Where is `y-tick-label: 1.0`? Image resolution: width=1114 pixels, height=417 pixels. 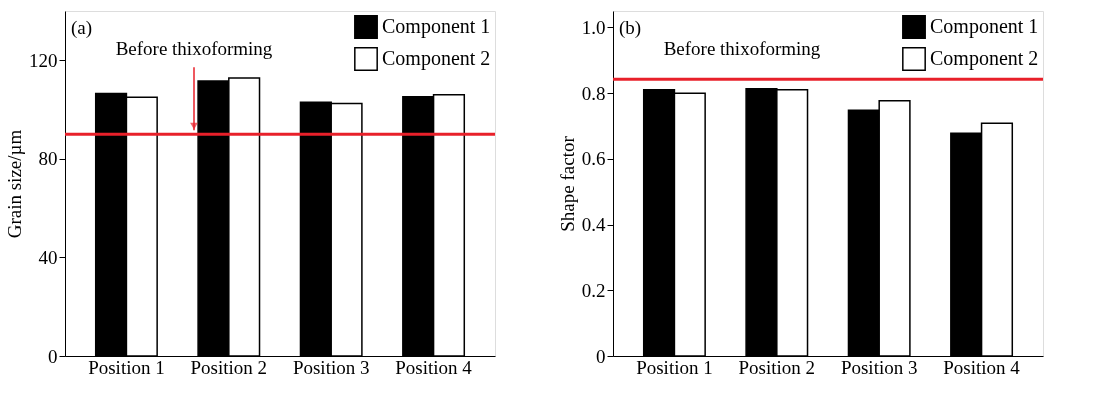 y-tick-label: 1.0 is located at coordinates (593, 27).